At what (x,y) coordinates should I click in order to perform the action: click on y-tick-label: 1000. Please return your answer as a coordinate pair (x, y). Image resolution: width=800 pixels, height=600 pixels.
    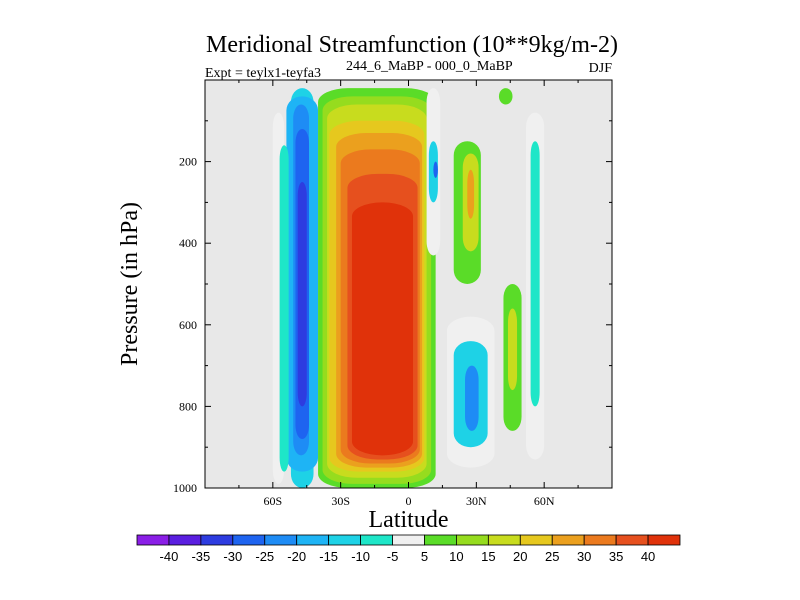
    Looking at the image, I should click on (185, 488).